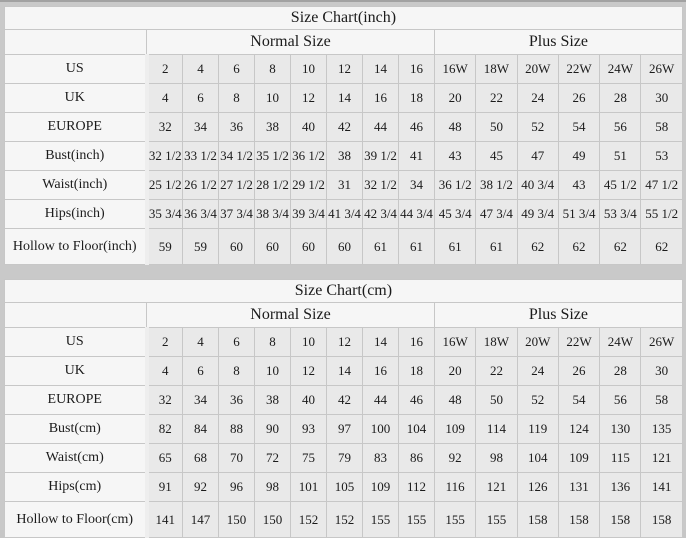  What do you see at coordinates (236, 127) in the screenshot?
I see `size-value-cell: 36` at bounding box center [236, 127].